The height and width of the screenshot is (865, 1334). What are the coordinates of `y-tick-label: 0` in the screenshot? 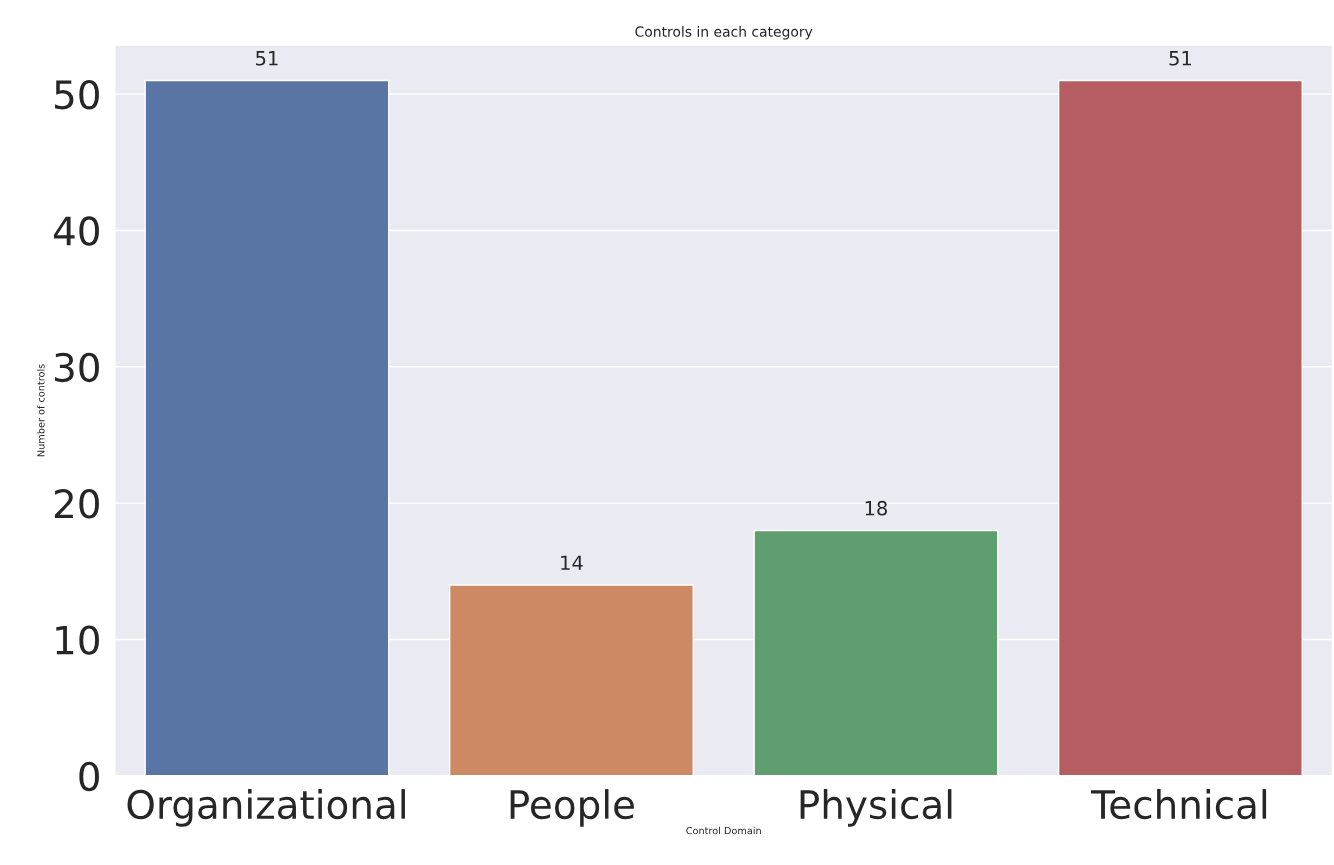 It's located at (89, 776).